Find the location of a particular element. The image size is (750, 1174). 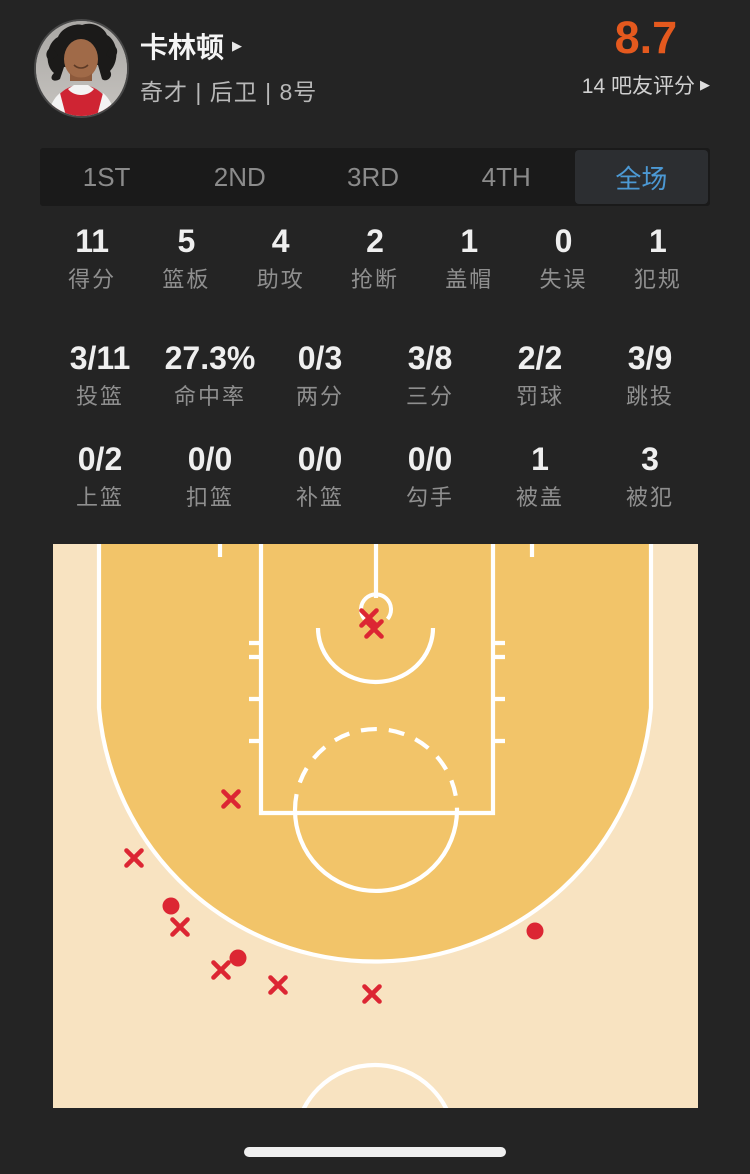

stat-jumpshot: 3/9 跳投 is located at coordinates (649, 374).